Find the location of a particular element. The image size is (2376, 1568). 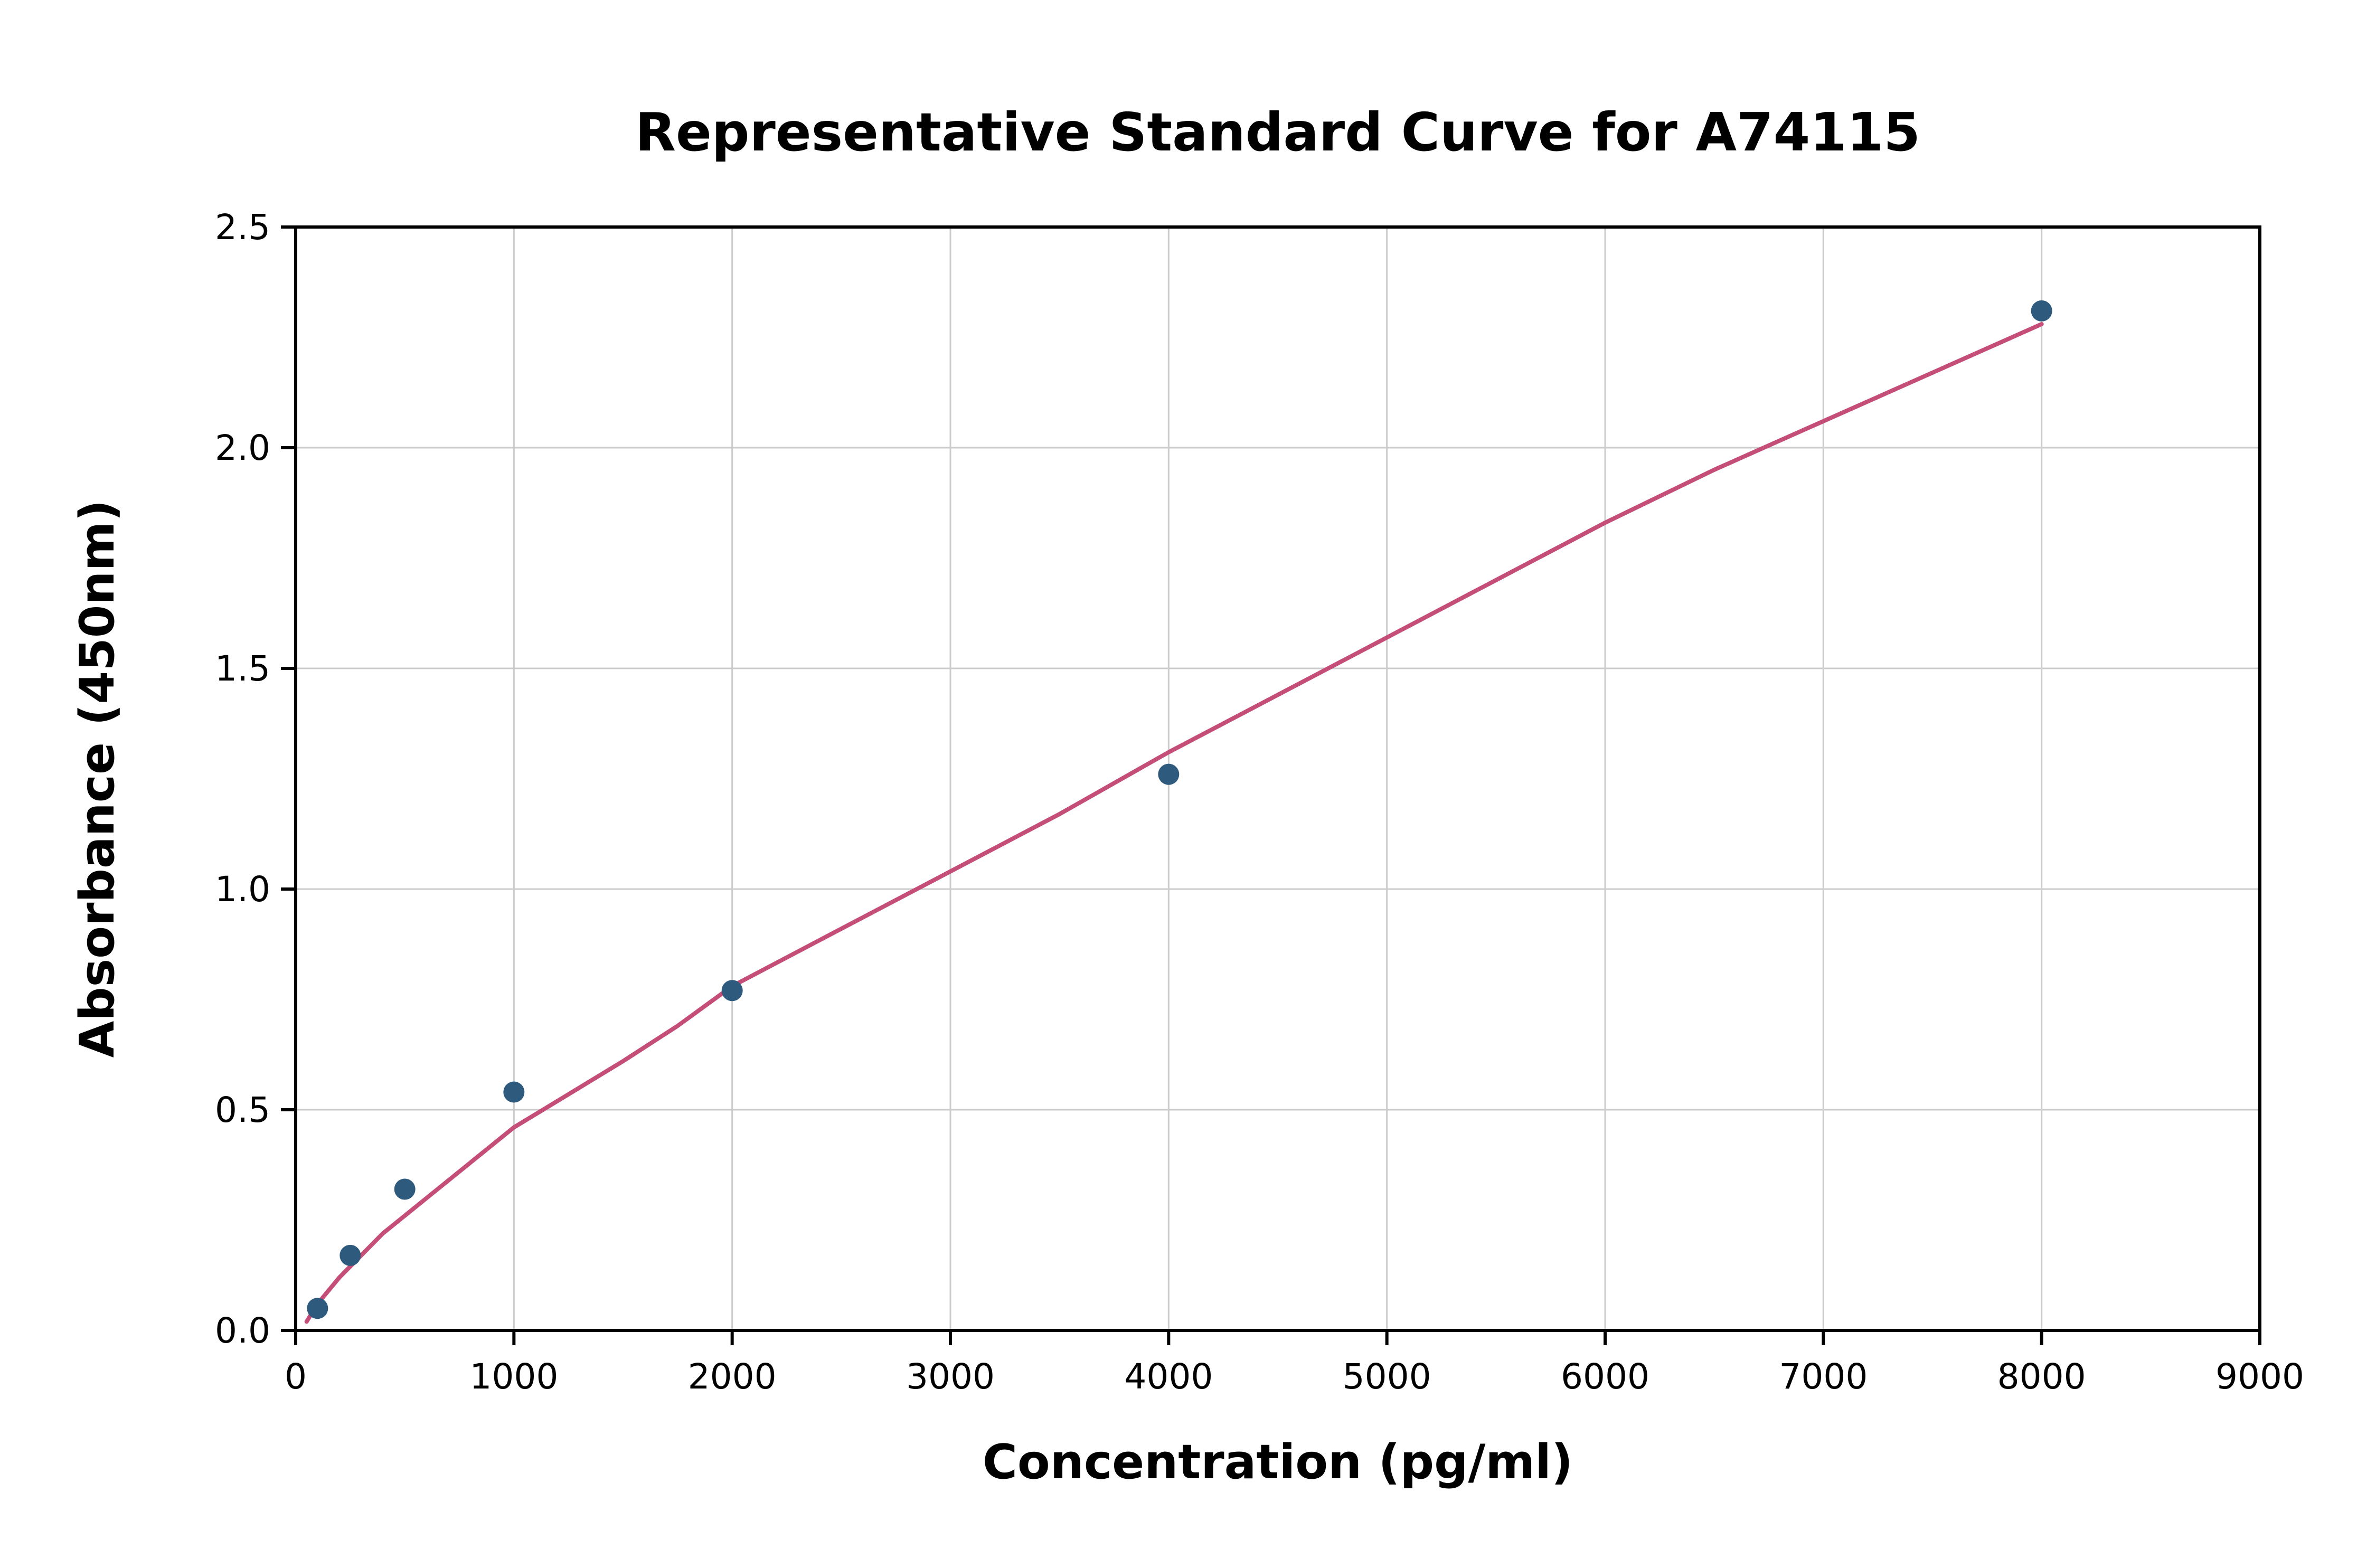

y-axis-label: Absorbance (450nm) is located at coordinates (97, 779).